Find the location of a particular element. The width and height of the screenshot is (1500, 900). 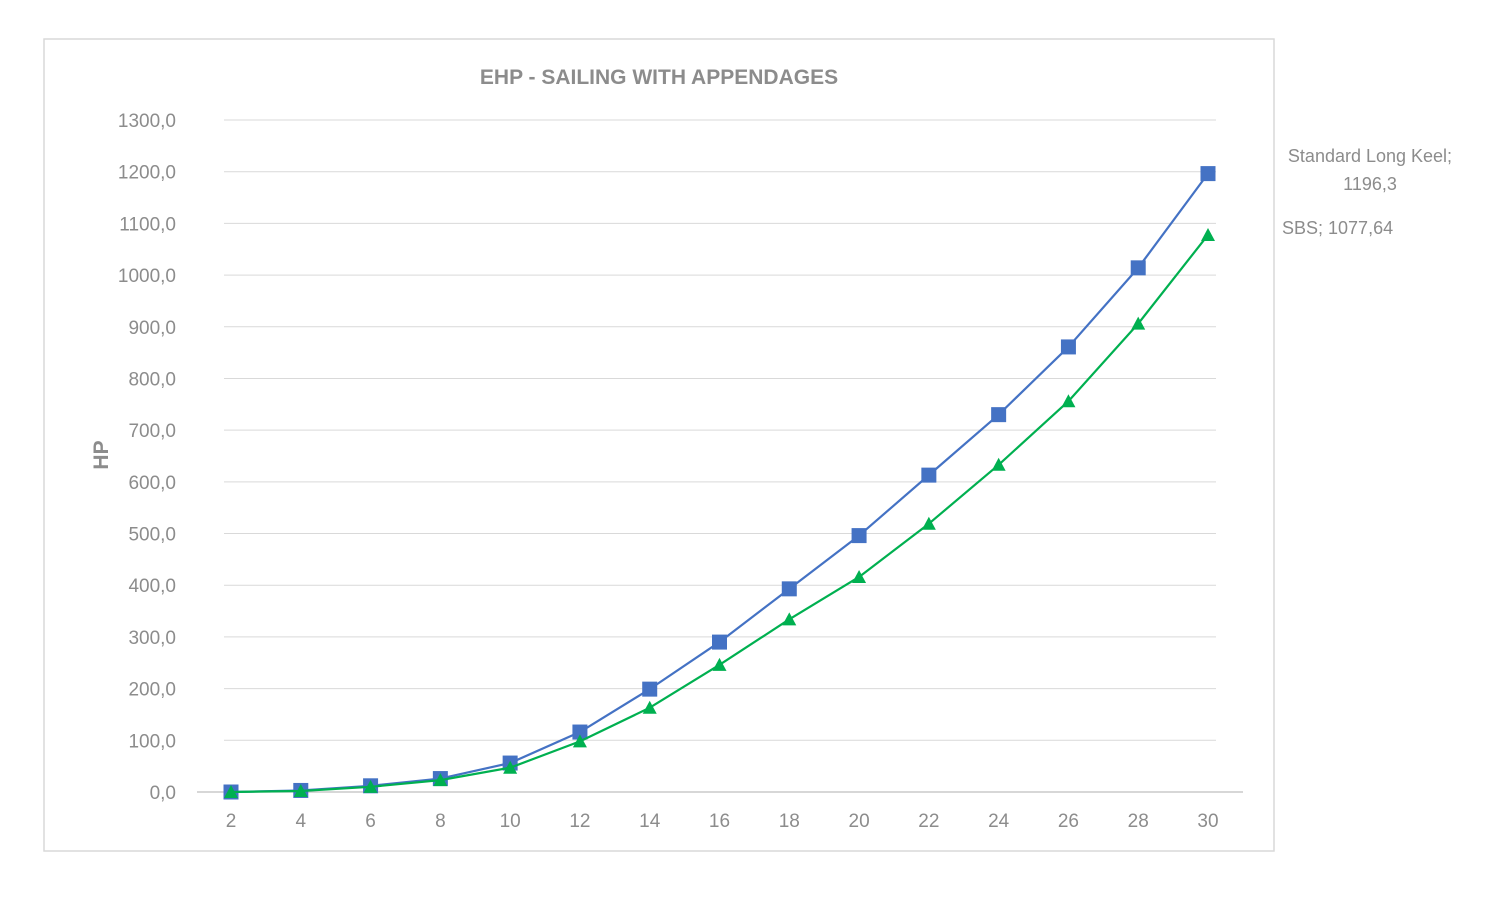

x-tick-label-10: 10 is located at coordinates (510, 821).